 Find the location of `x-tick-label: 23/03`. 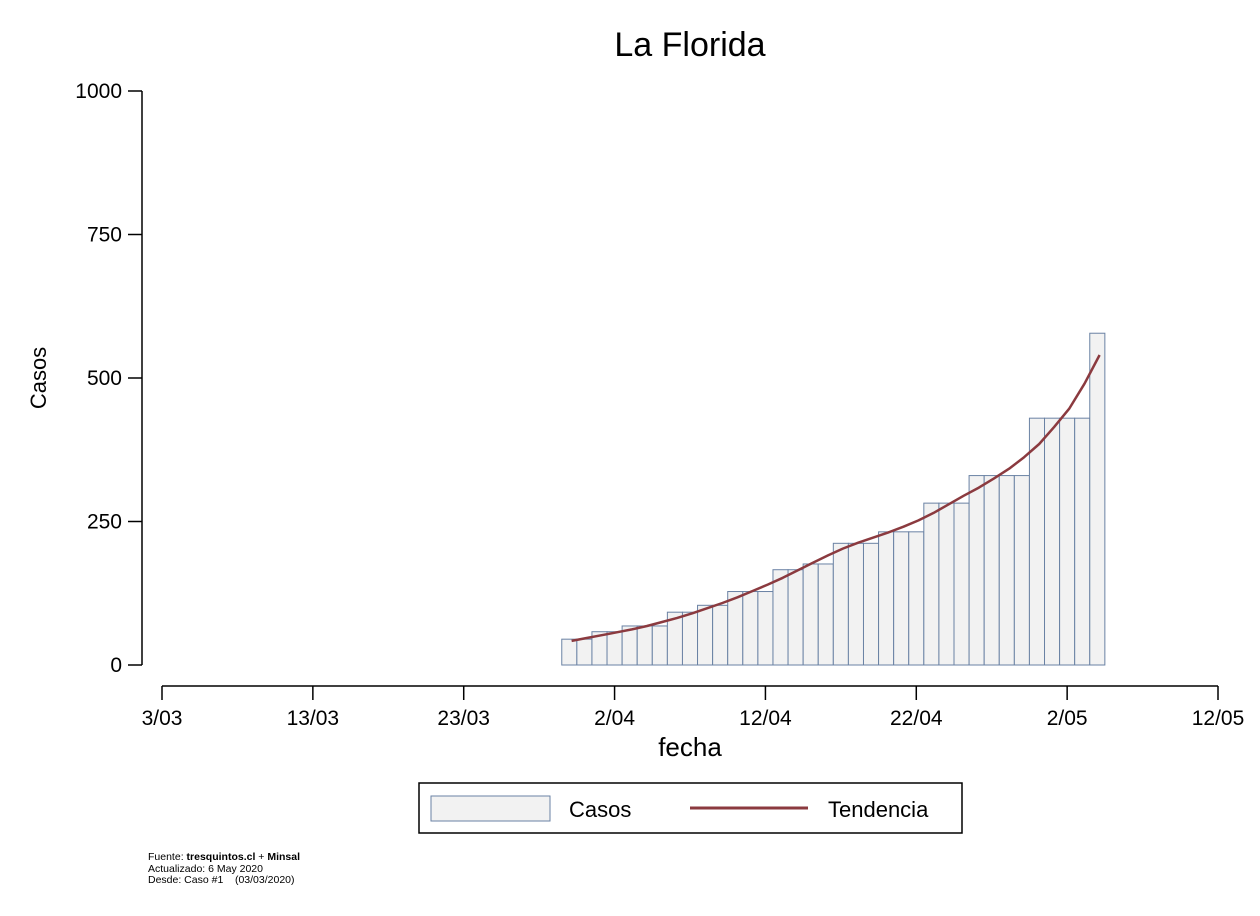

x-tick-label: 23/03 is located at coordinates (463, 718).